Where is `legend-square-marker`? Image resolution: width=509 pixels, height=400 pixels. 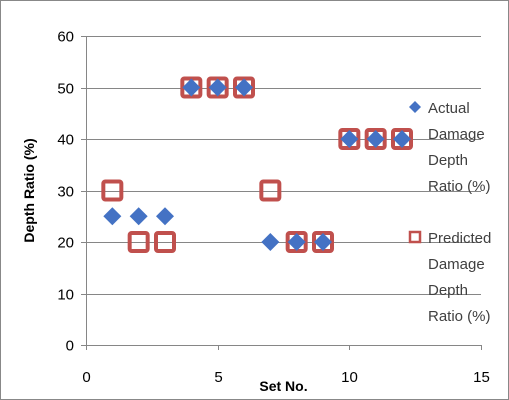
legend-square-marker is located at coordinates (415, 237).